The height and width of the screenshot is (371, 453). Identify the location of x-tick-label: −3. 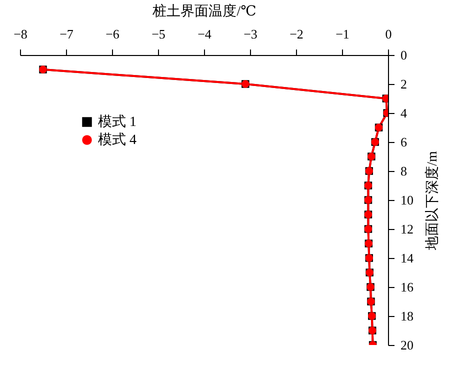
(251, 34).